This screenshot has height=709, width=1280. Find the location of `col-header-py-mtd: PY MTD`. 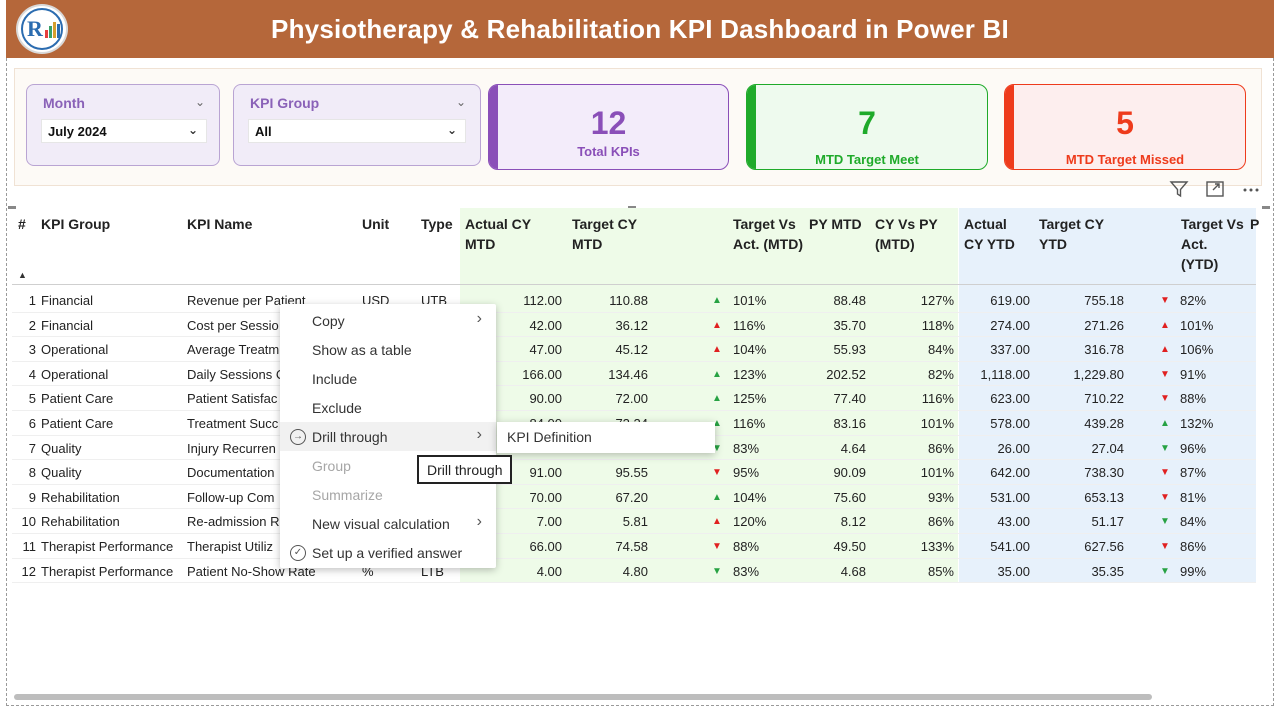

col-header-py-mtd: PY MTD is located at coordinates (835, 224).